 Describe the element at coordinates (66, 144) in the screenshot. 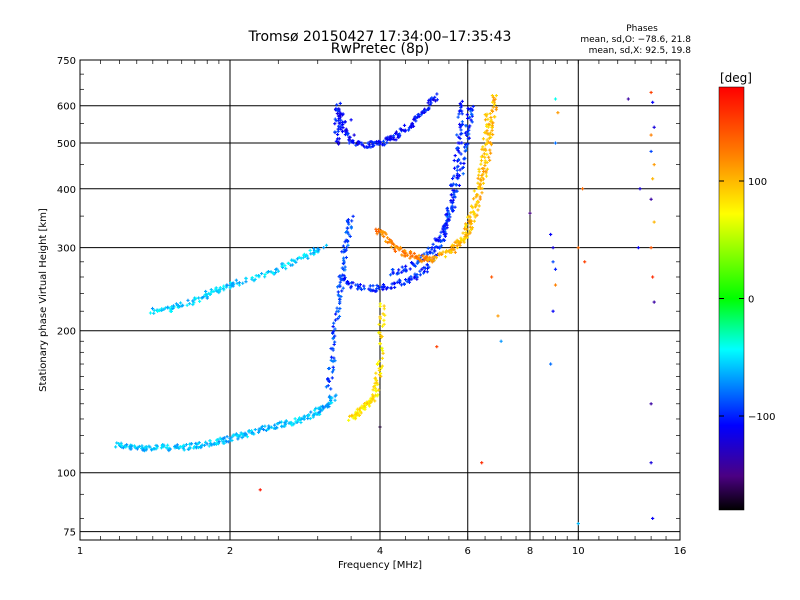

I see `y-tick-label: 500` at that location.